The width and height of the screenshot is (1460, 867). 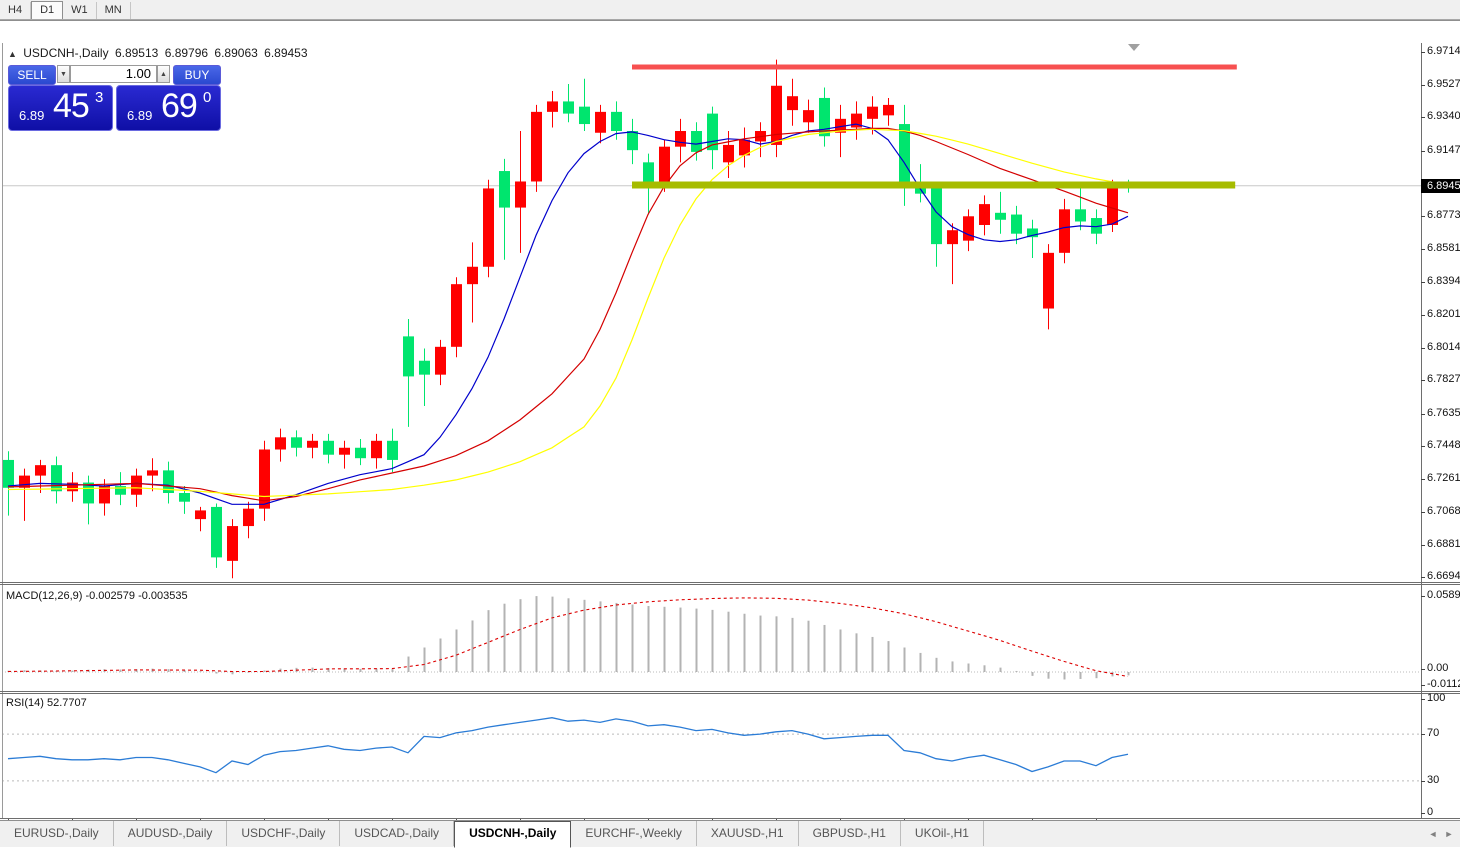 I want to click on chart-shift-marker-icon, so click(x=1134, y=47).